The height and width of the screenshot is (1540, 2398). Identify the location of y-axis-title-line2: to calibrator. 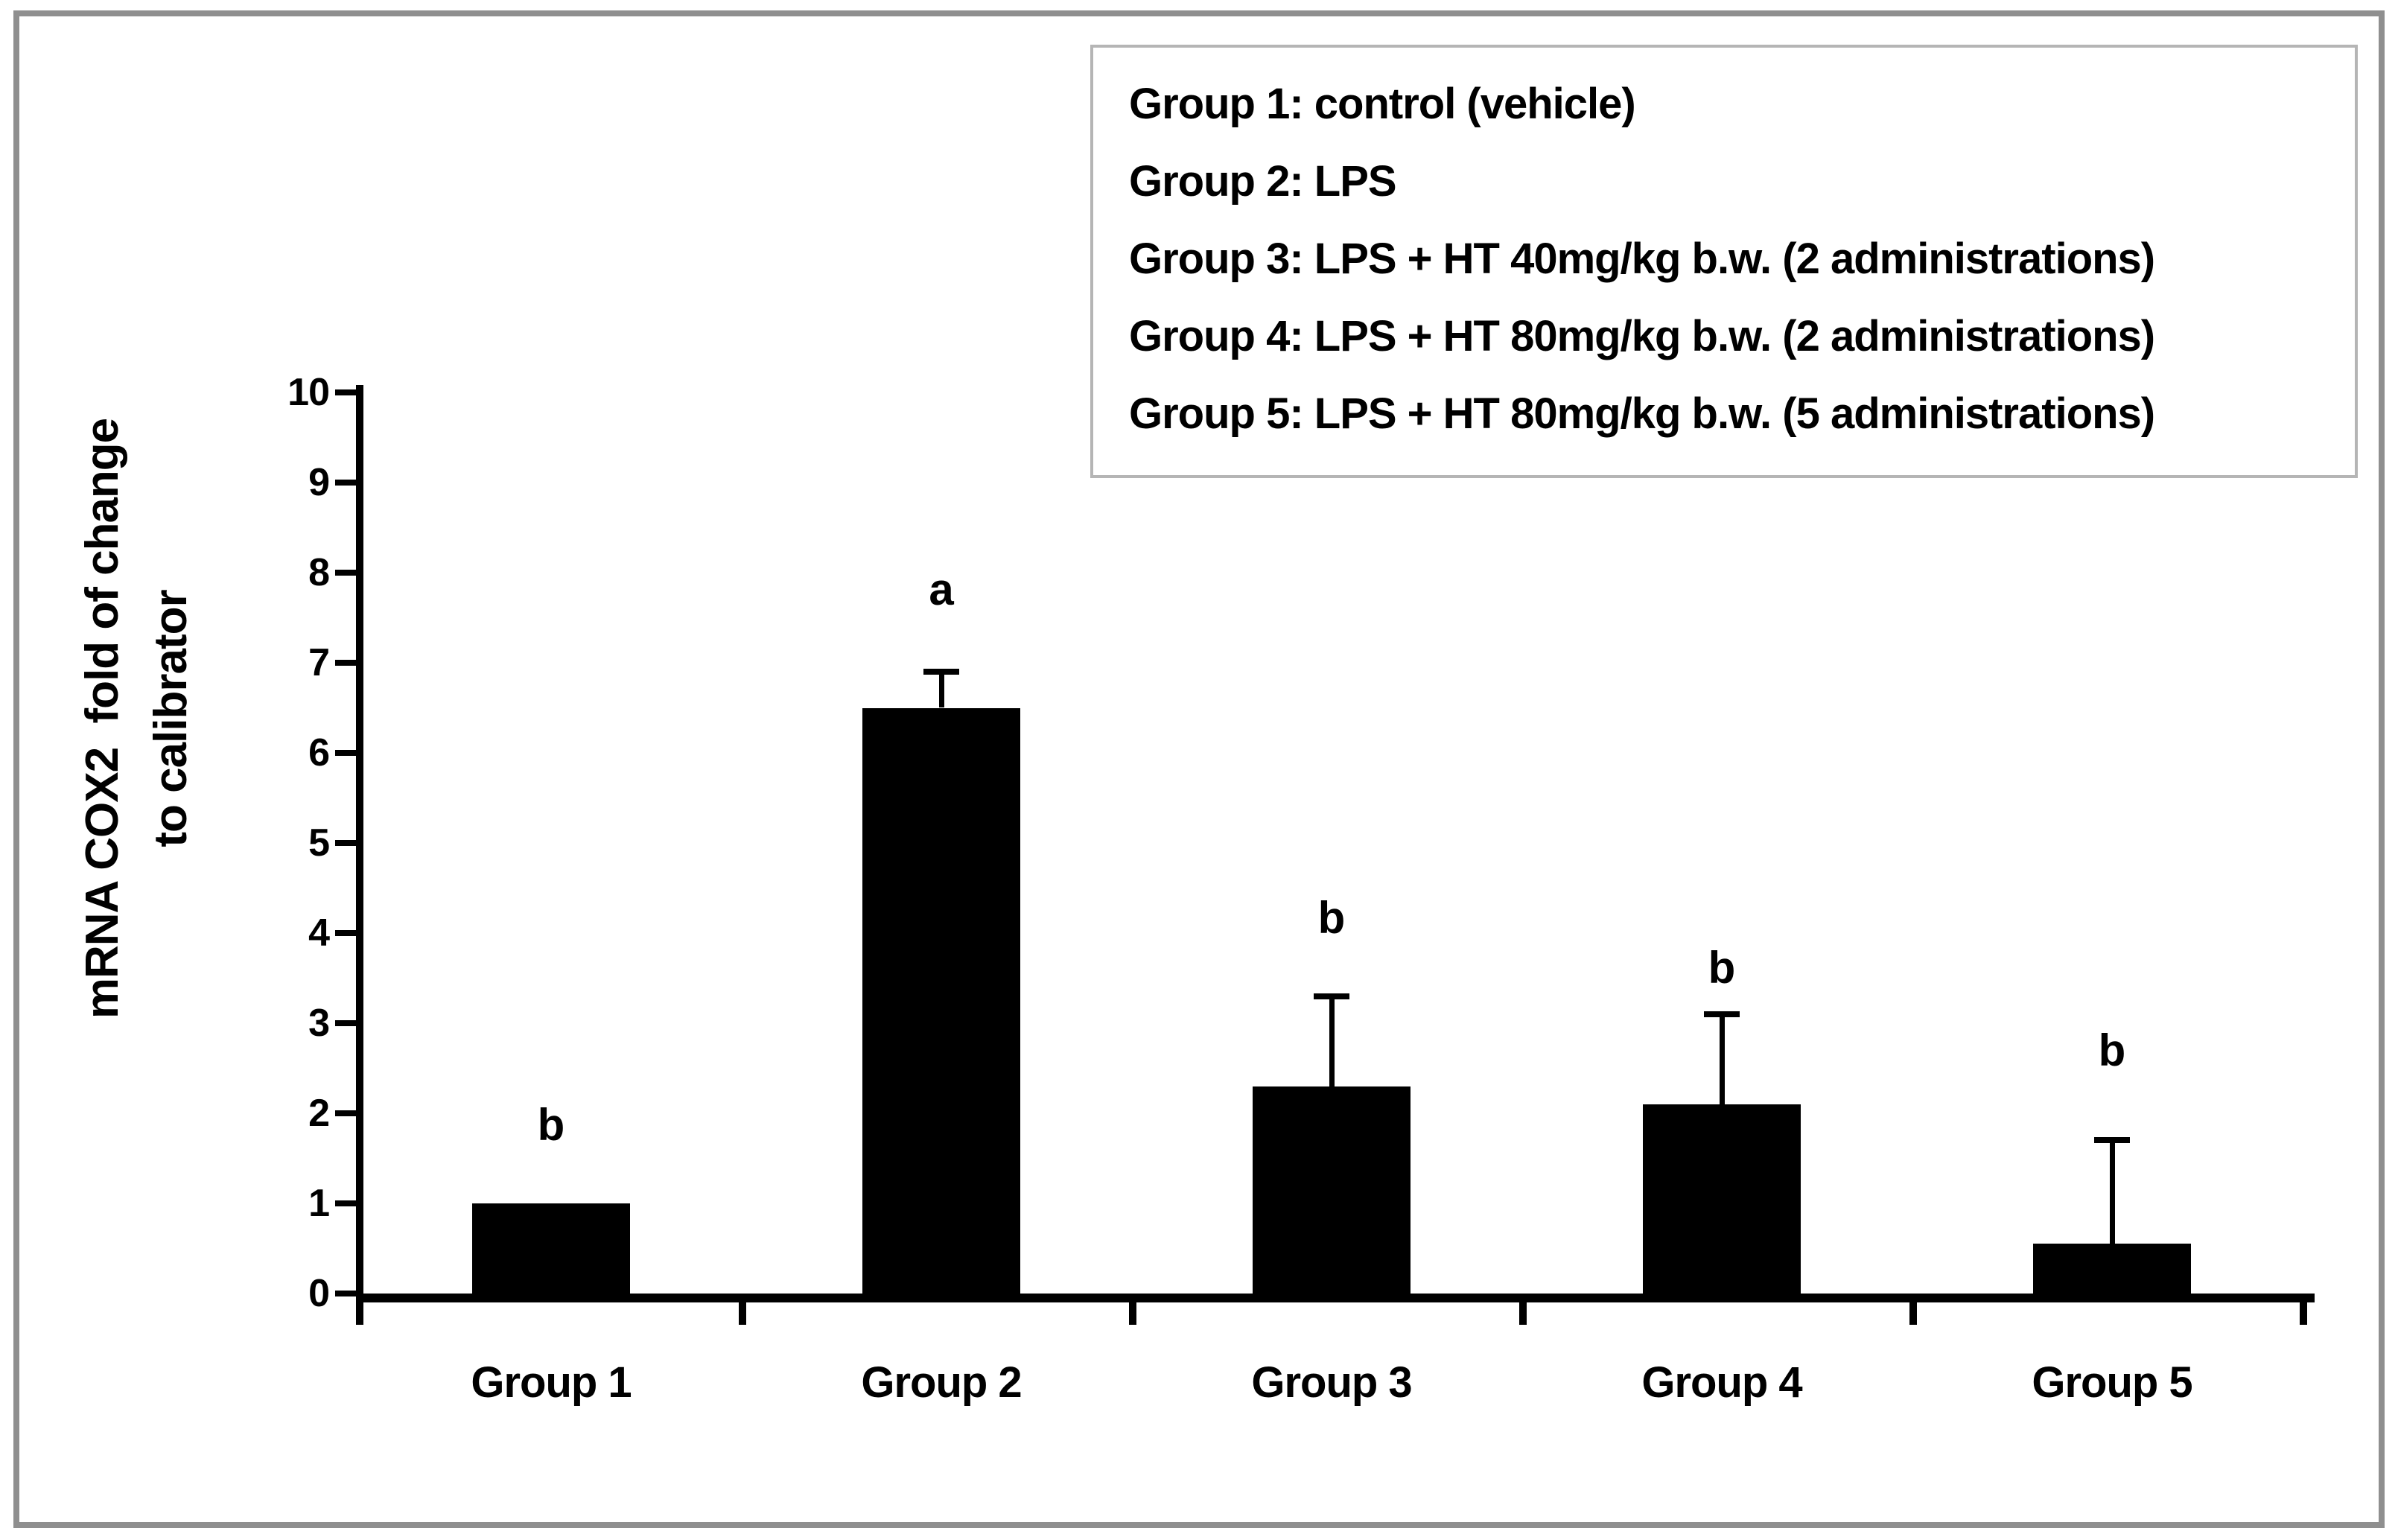
(171, 718).